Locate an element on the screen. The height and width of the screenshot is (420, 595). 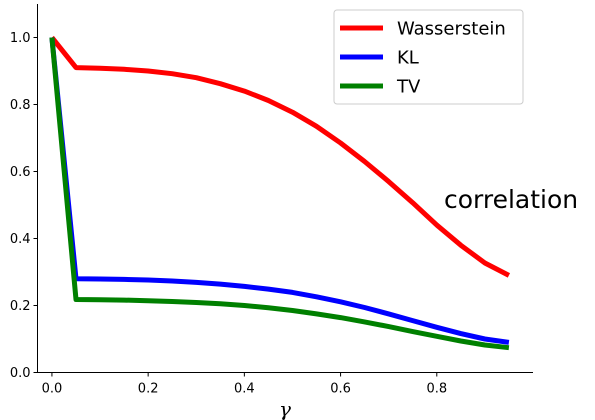
x-tick-label: 0.6 is located at coordinates (340, 389).